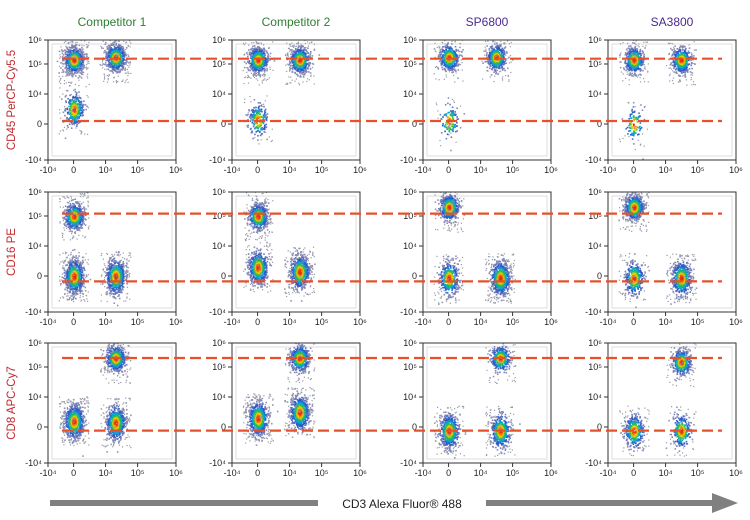 The width and height of the screenshot is (750, 520). What do you see at coordinates (296, 22) in the screenshot?
I see `column-title: Competitor 2` at bounding box center [296, 22].